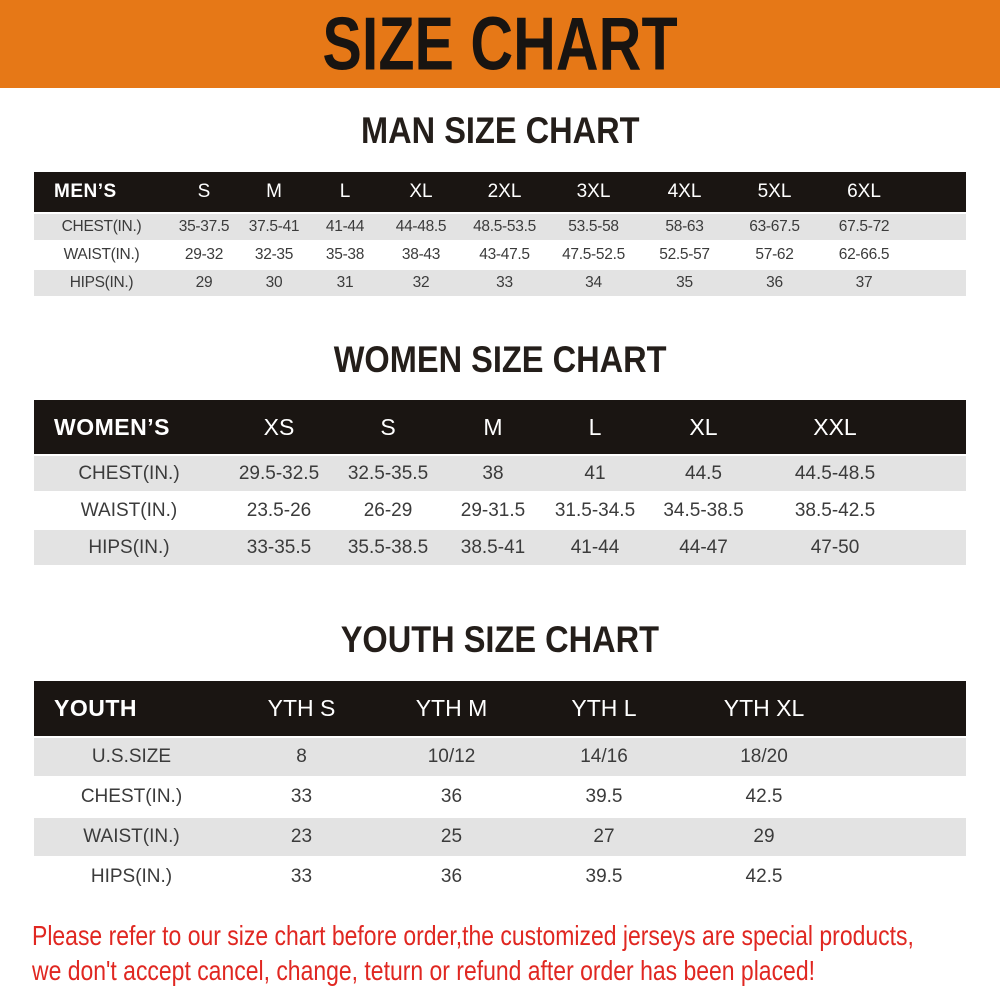 This screenshot has height=1000, width=1000. Describe the element at coordinates (774, 255) in the screenshot. I see `size-value-cell: 57-62` at that location.